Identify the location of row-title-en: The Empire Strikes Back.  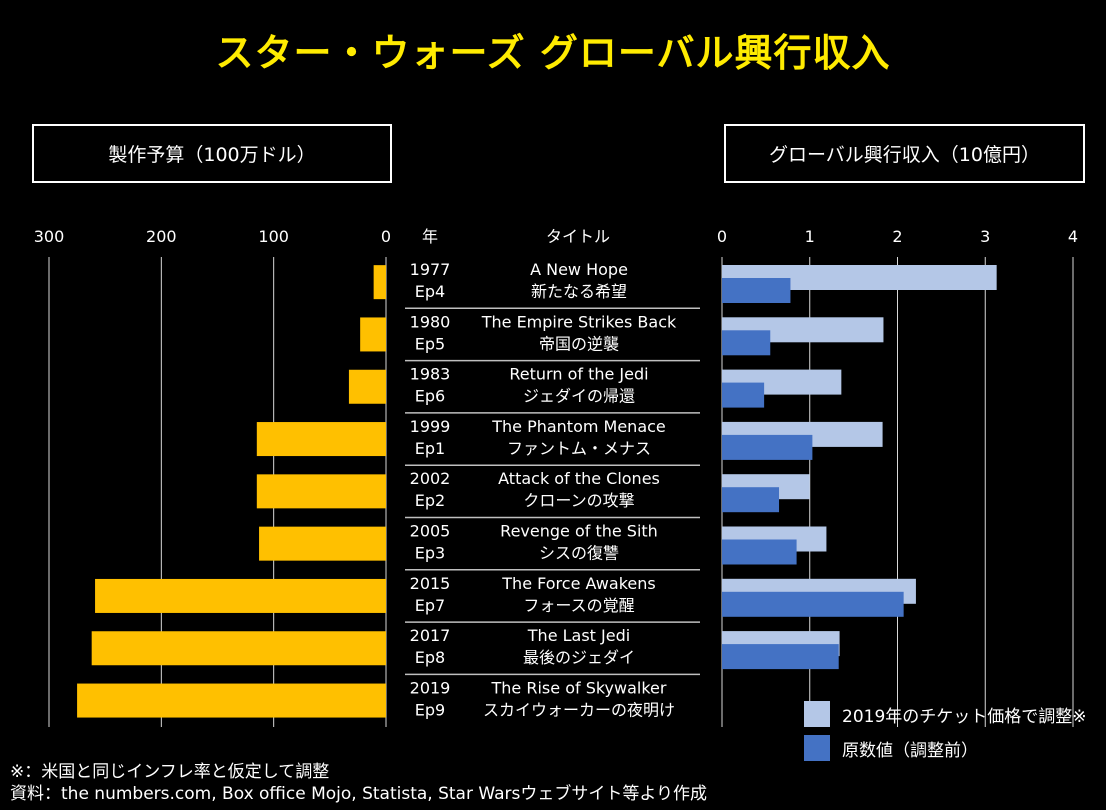
(579, 321).